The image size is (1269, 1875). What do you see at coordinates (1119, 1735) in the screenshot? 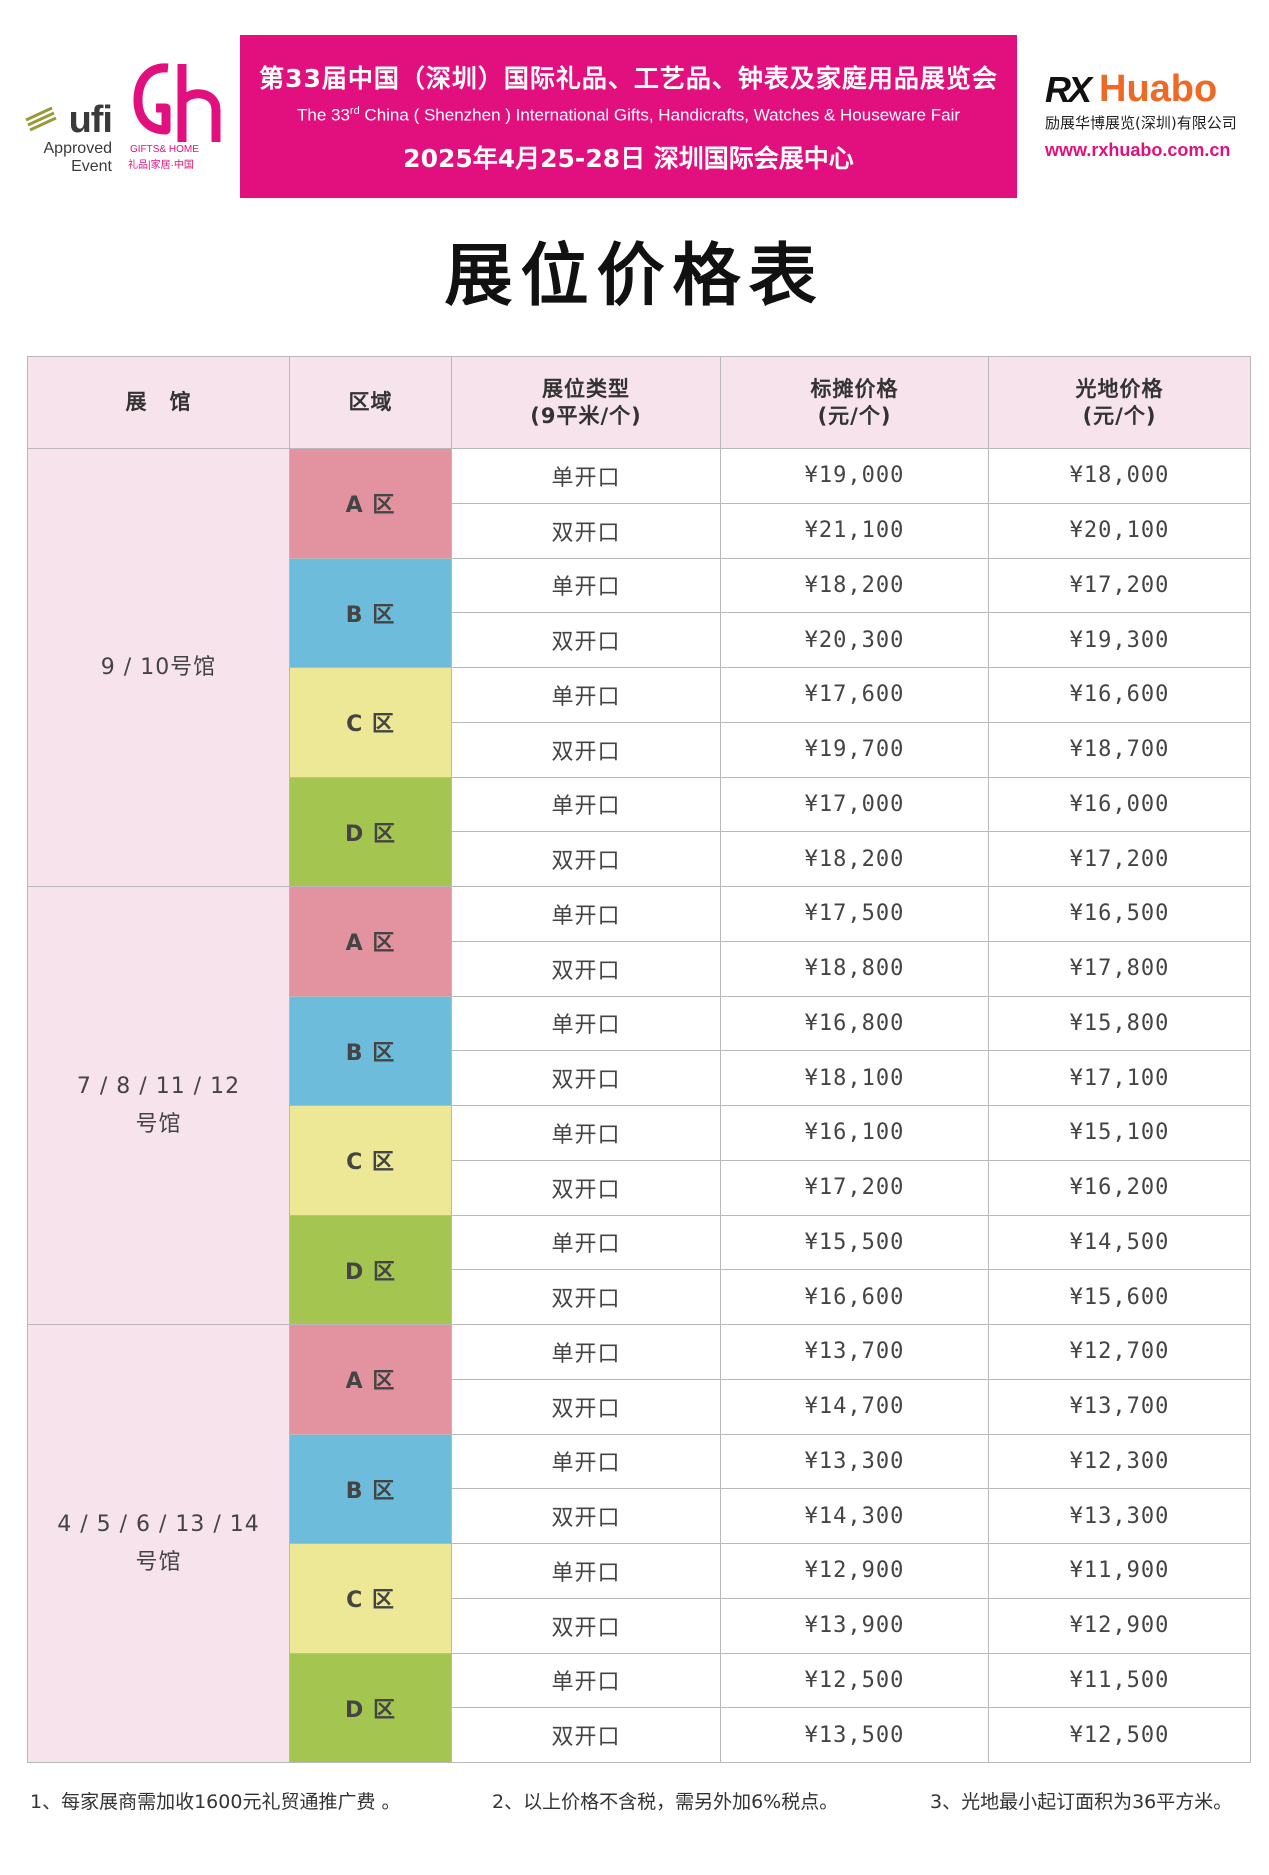
I see `raw-space-price-cell: ¥12,500` at bounding box center [1119, 1735].